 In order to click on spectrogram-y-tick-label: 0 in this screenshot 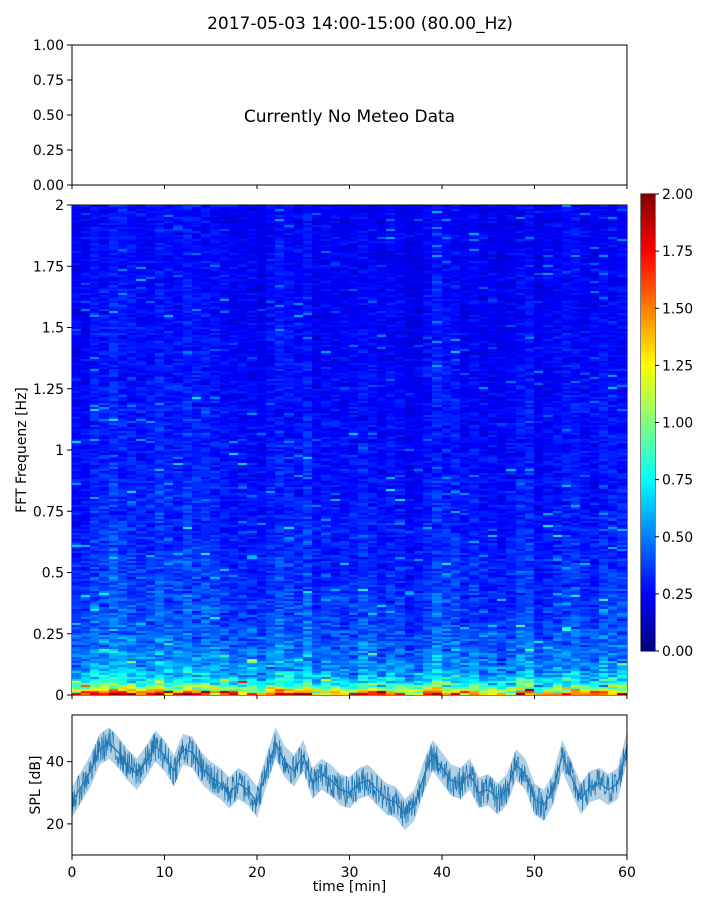, I will do `click(59, 696)`.